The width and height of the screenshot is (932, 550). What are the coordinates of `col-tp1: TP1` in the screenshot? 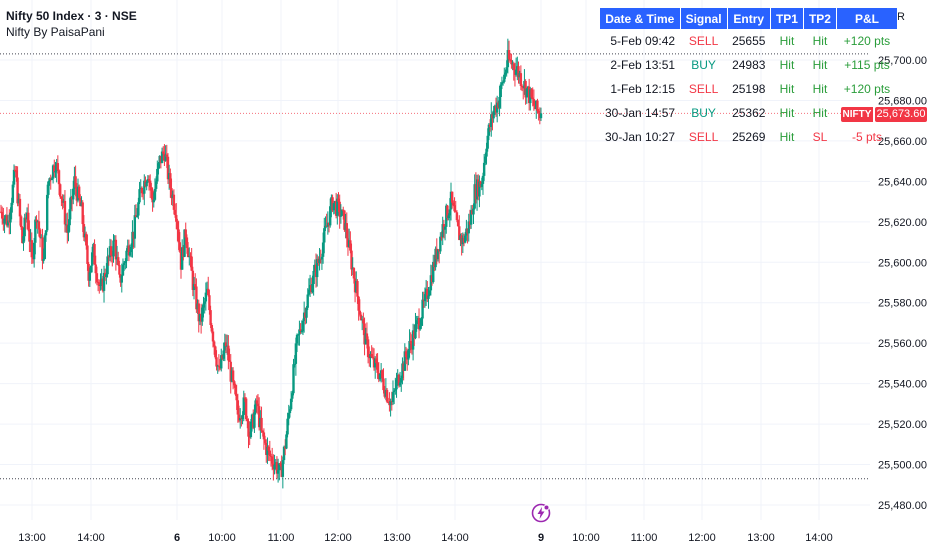 It's located at (787, 18).